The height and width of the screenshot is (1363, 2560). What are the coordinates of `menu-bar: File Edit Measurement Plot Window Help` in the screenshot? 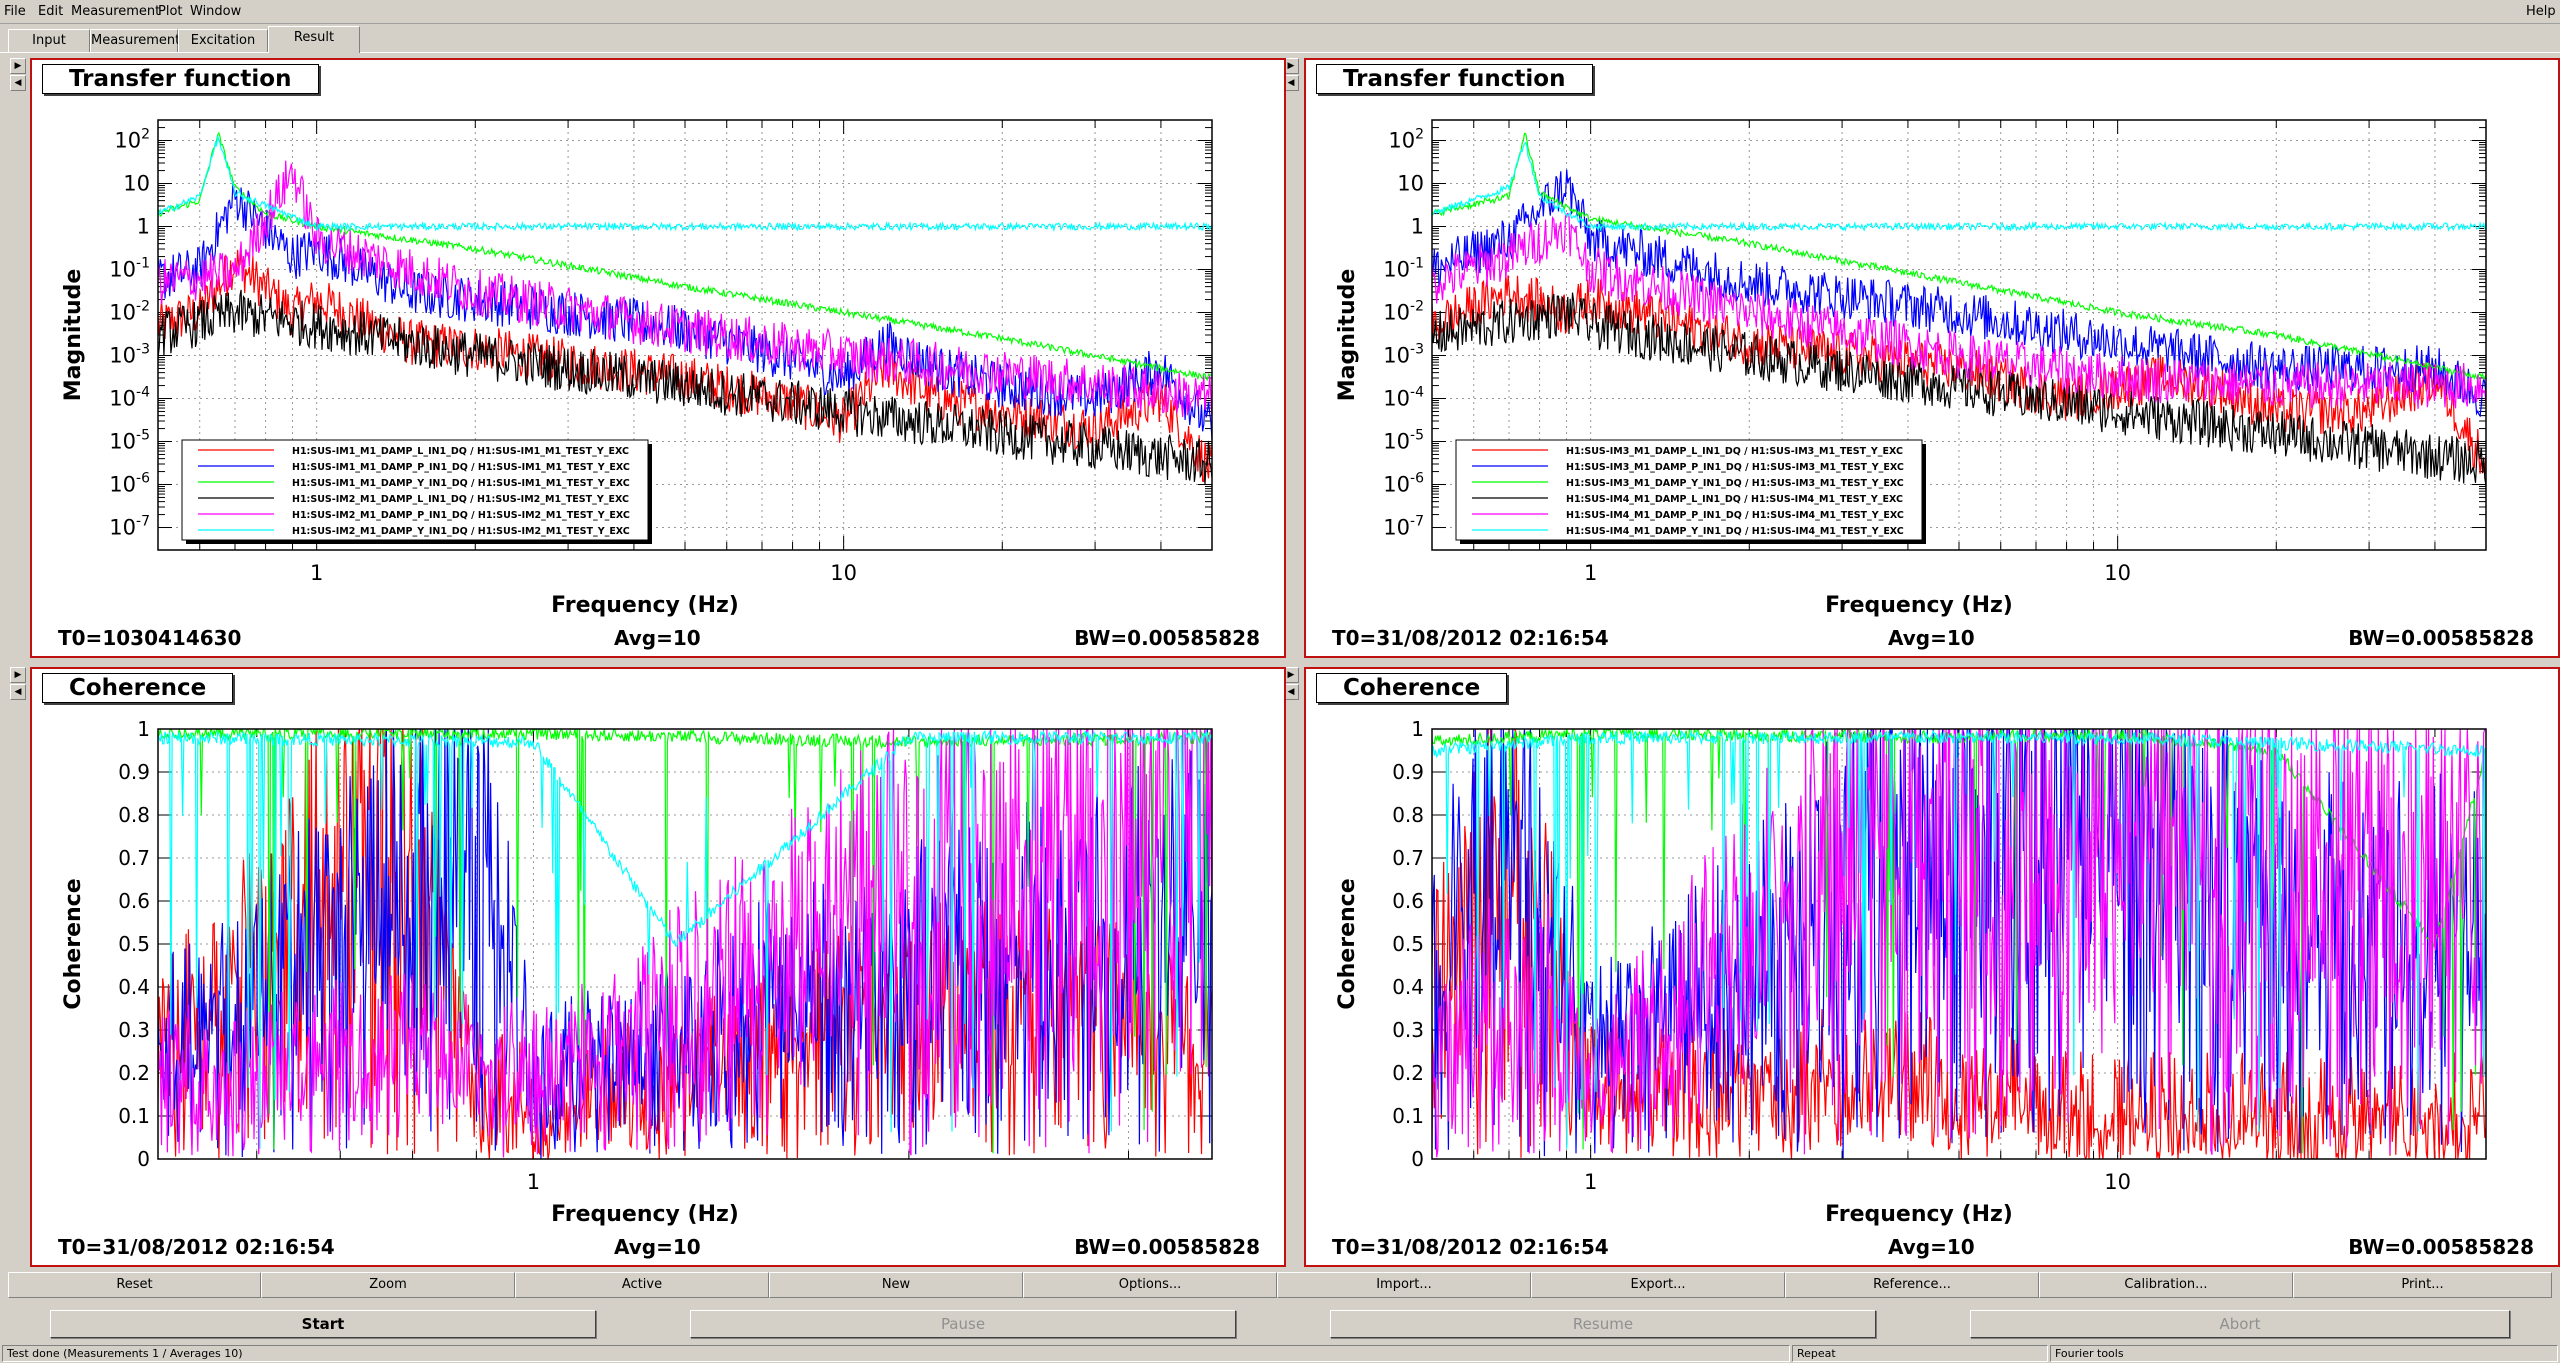 It's located at (1280, 12).